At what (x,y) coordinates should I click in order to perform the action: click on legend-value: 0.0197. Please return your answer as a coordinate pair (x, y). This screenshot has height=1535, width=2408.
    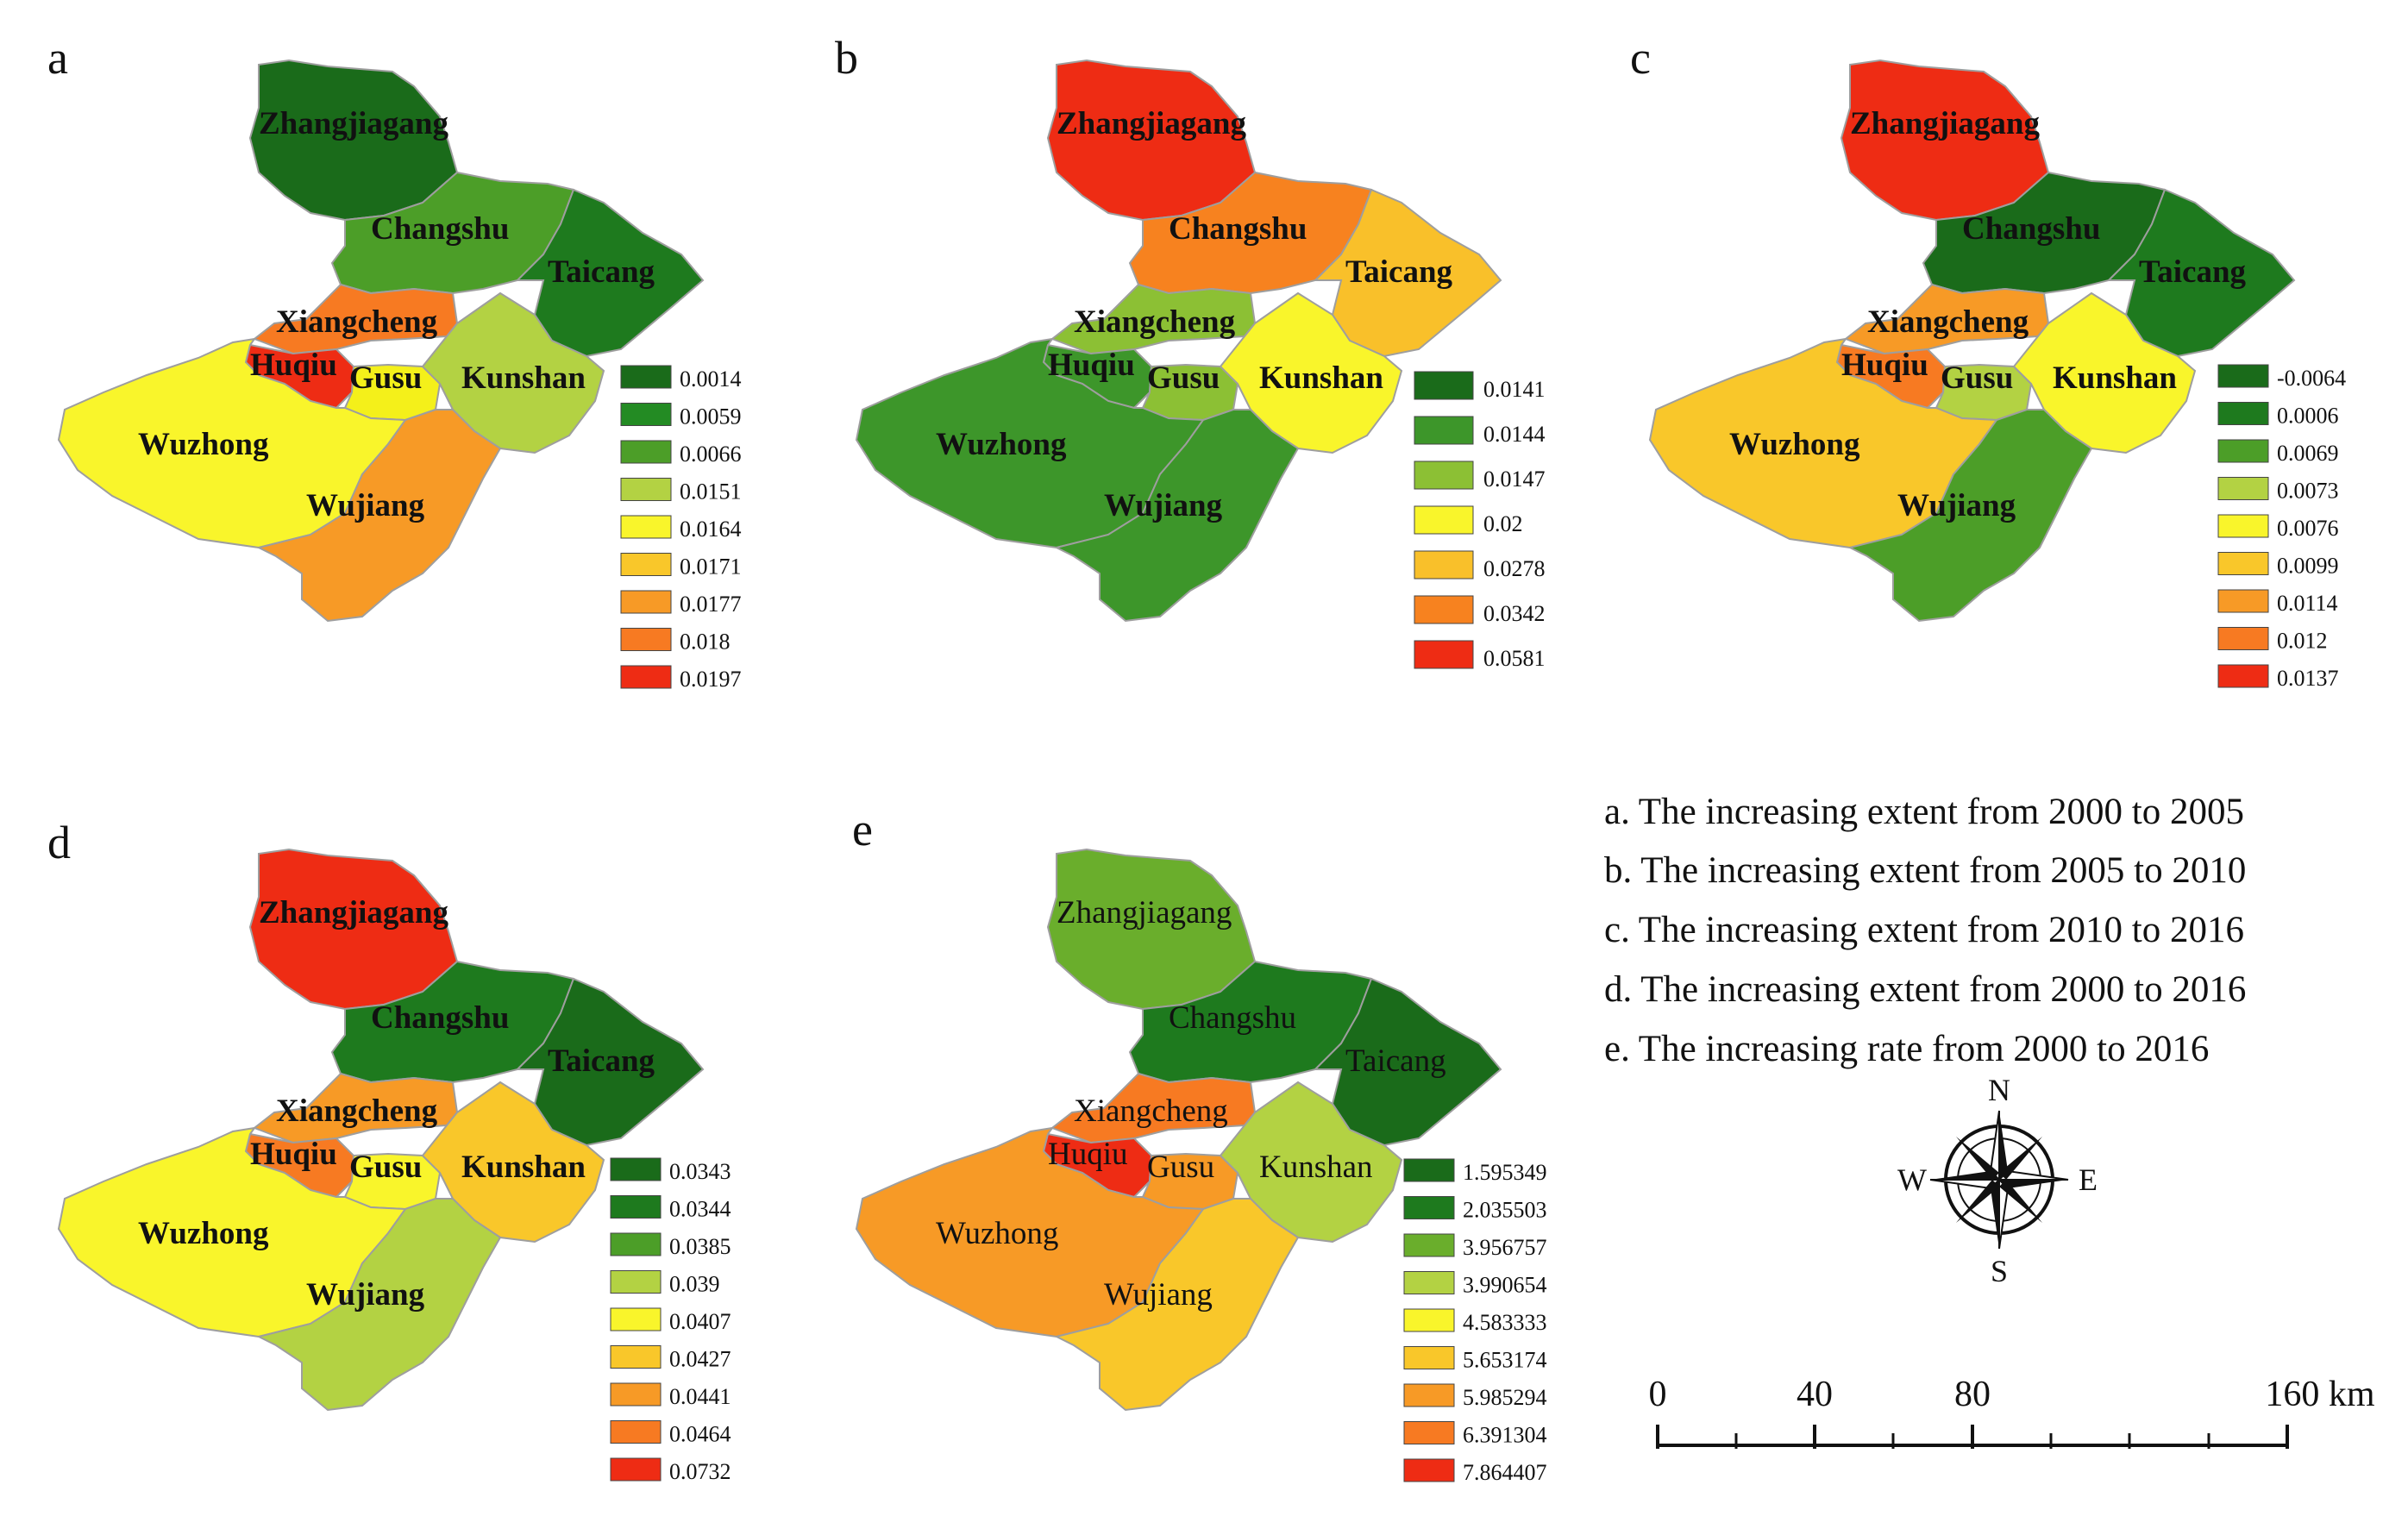
    Looking at the image, I should click on (711, 680).